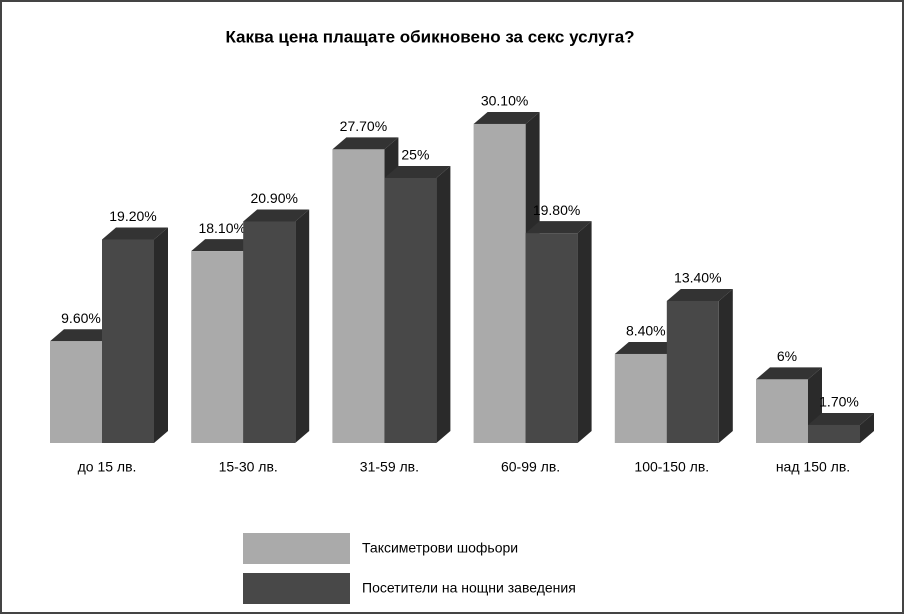 This screenshot has width=905, height=615. I want to click on legend-label: Таксиметрови шофьори, so click(440, 548).